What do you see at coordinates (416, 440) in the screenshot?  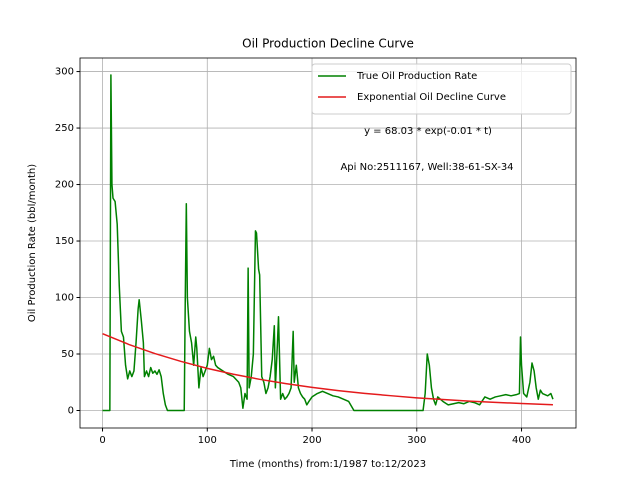 I see `x-tick-label: 300` at bounding box center [416, 440].